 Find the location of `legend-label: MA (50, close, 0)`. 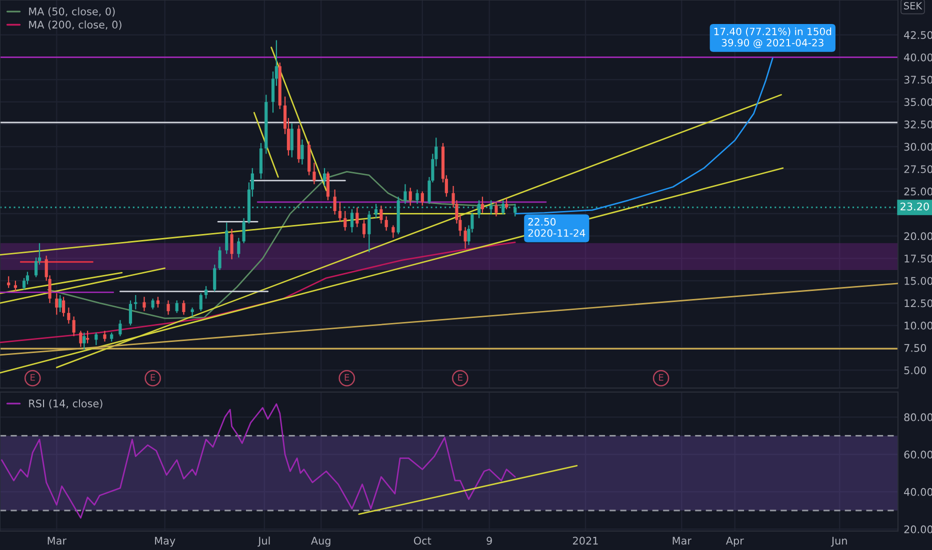

legend-label: MA (50, close, 0) is located at coordinates (72, 12).